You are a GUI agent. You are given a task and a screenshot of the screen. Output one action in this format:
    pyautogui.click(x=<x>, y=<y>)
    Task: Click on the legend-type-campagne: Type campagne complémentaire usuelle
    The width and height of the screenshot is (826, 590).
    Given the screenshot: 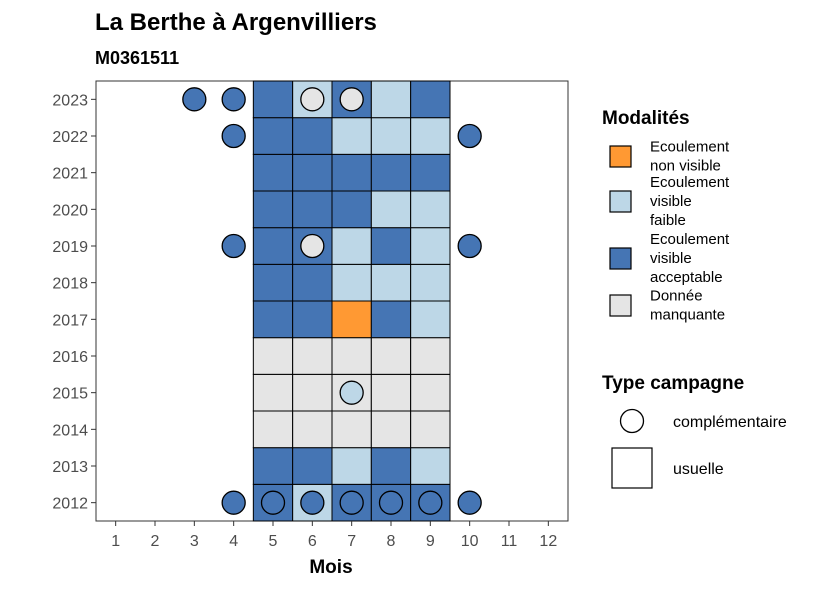 What is the action you would take?
    pyautogui.click(x=694, y=431)
    